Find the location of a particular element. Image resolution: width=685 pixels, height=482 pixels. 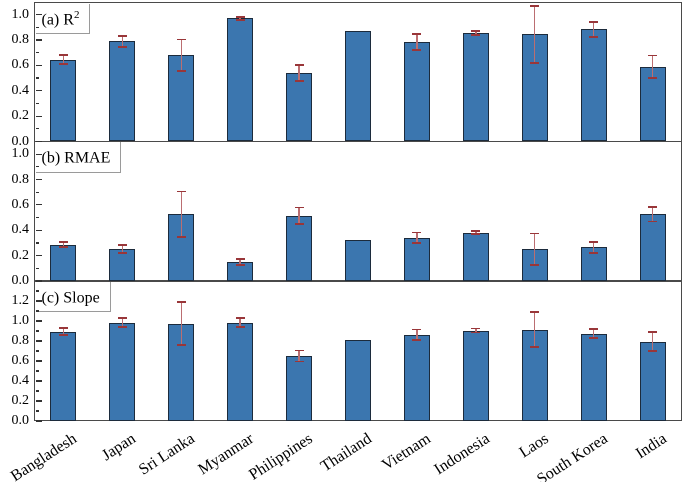

x-label-bangladesh: Bangladesh is located at coordinates (44, 456).